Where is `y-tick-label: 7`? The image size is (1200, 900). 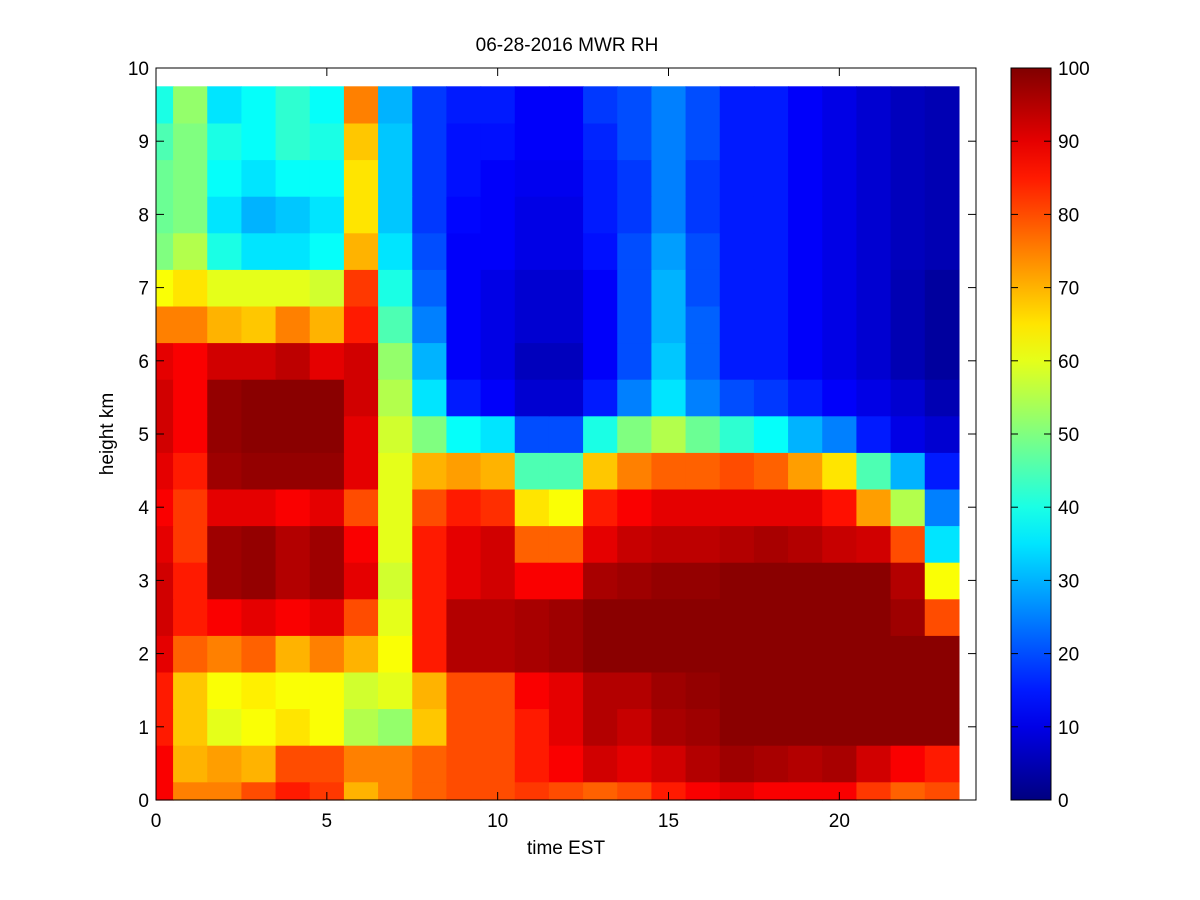
y-tick-label: 7 is located at coordinates (143, 289).